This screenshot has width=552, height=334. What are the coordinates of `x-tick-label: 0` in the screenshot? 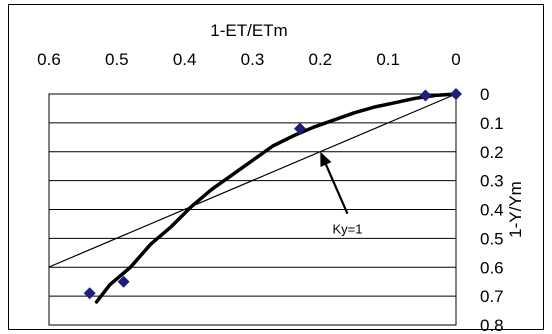 It's located at (455, 59).